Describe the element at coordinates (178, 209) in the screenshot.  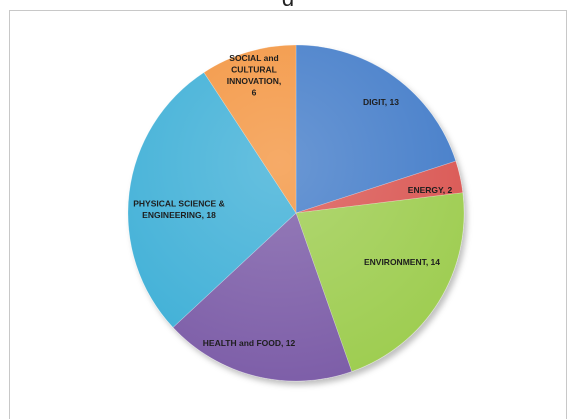
I see `data-label-physical-science-engineering: PHYSICAL SCIENCE & ENGINEERING, 18` at that location.